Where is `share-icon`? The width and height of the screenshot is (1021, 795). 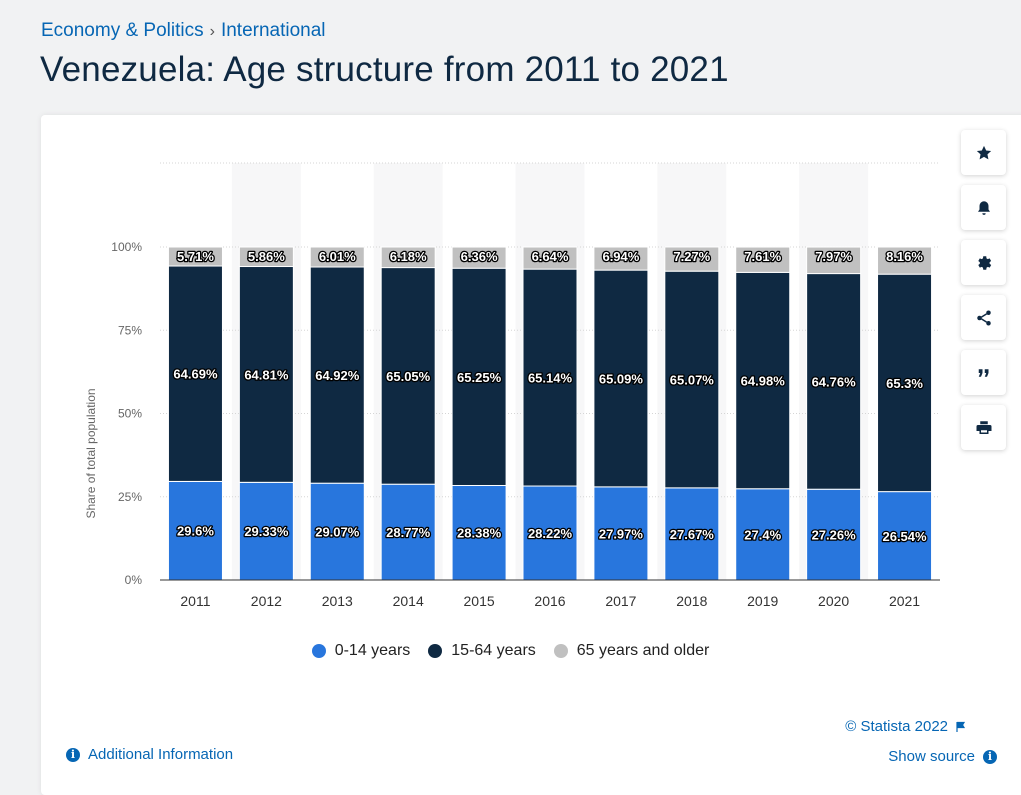
share-icon is located at coordinates (983, 317).